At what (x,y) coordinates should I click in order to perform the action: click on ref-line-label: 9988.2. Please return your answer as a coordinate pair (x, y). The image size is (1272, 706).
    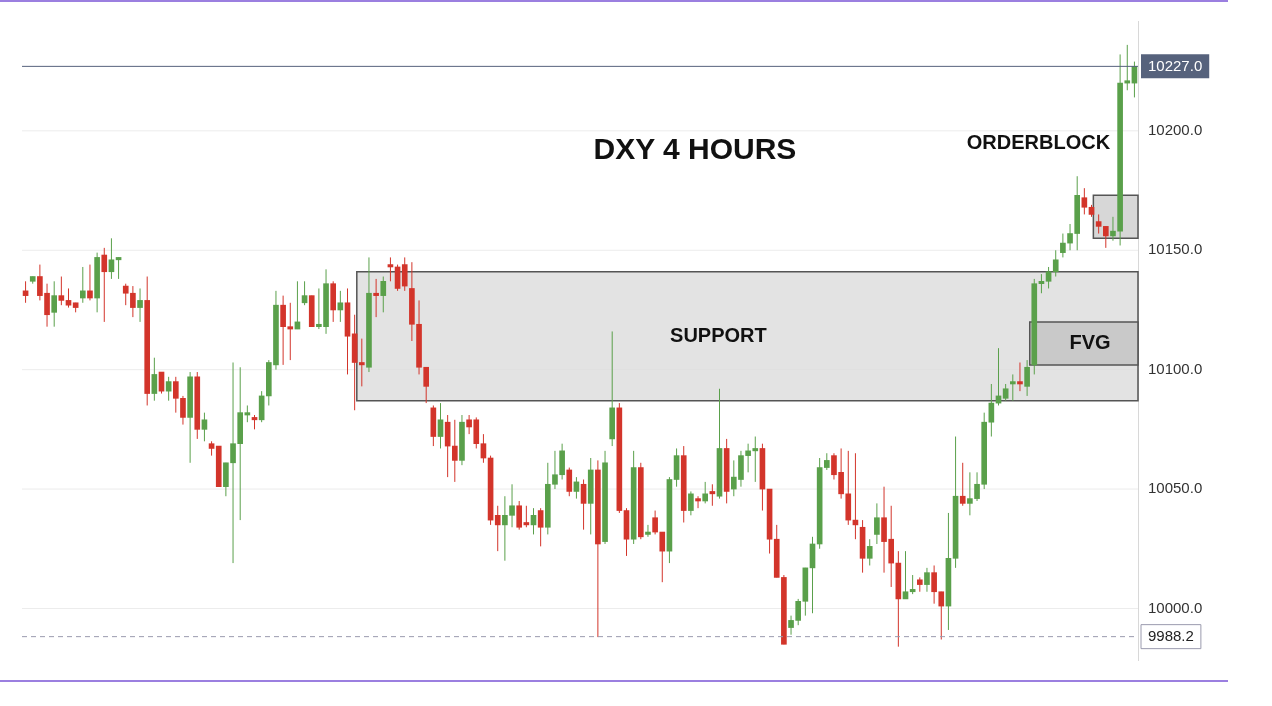
    Looking at the image, I should click on (1171, 635).